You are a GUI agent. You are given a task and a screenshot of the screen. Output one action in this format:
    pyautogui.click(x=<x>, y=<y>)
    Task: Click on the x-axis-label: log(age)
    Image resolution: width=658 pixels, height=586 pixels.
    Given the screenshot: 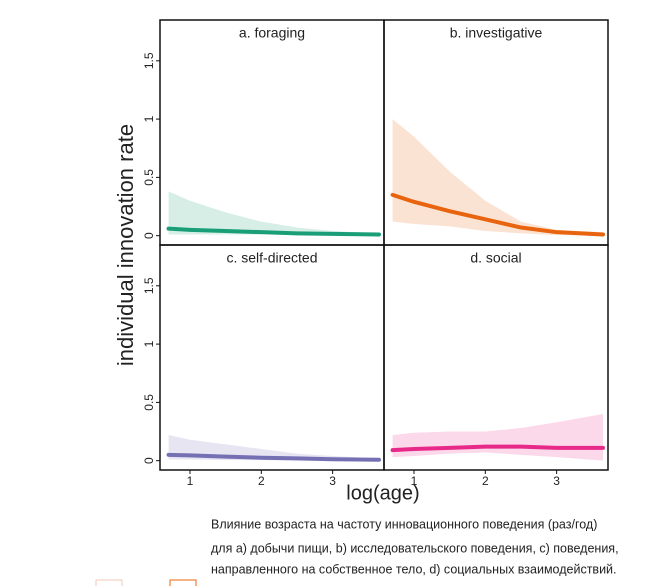 What is the action you would take?
    pyautogui.click(x=382, y=493)
    